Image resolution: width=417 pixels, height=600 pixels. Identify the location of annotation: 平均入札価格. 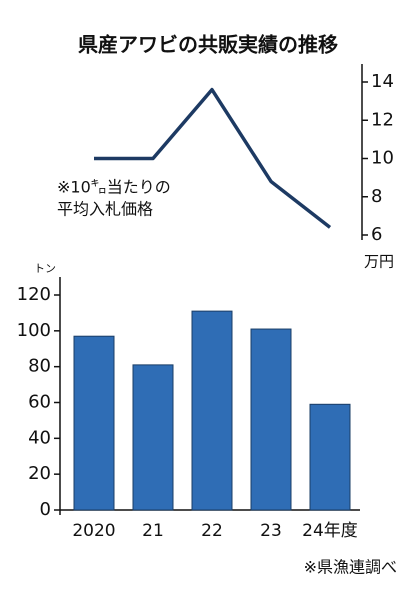
(105, 209).